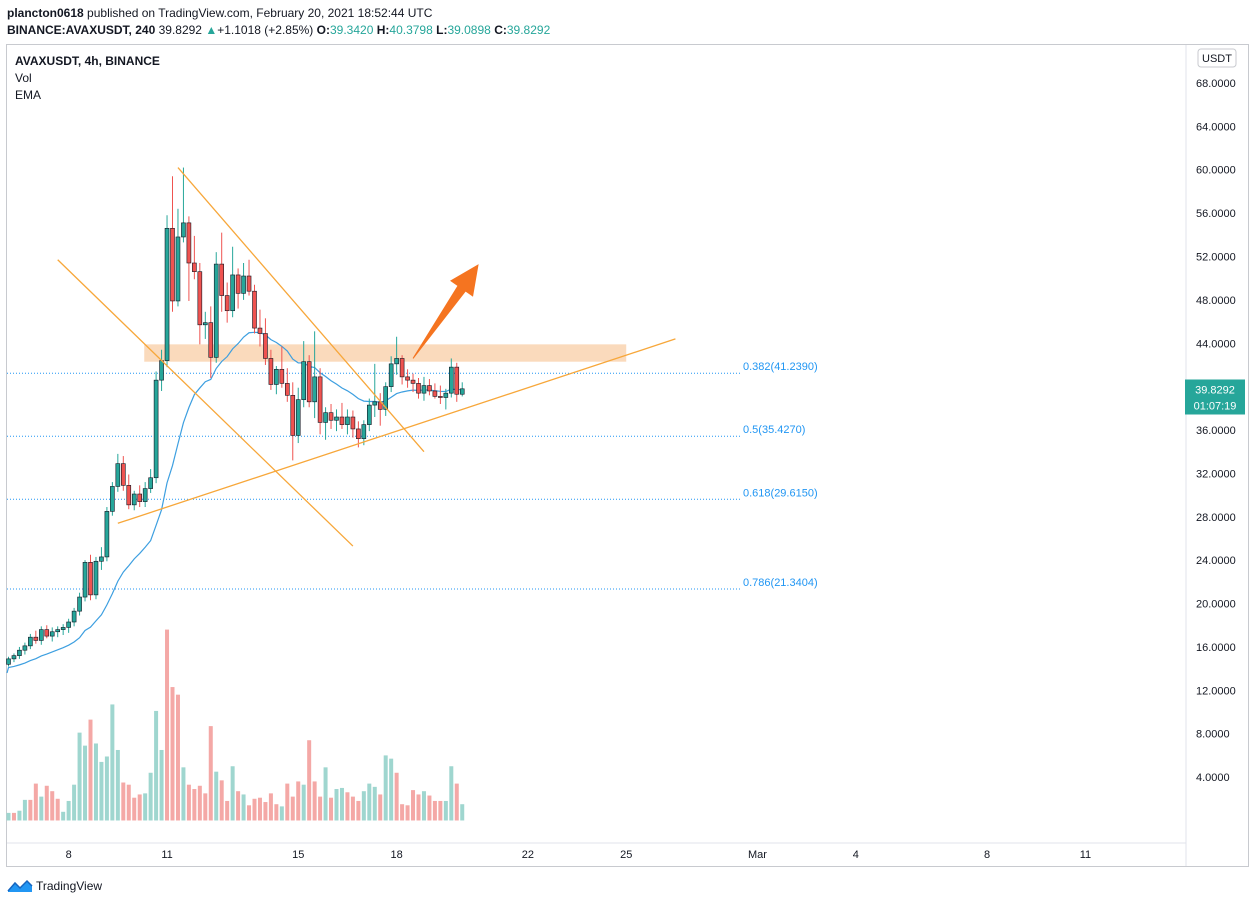 The image size is (1257, 905). Describe the element at coordinates (1216, 518) in the screenshot. I see `price-tick-label: 28.0000` at that location.